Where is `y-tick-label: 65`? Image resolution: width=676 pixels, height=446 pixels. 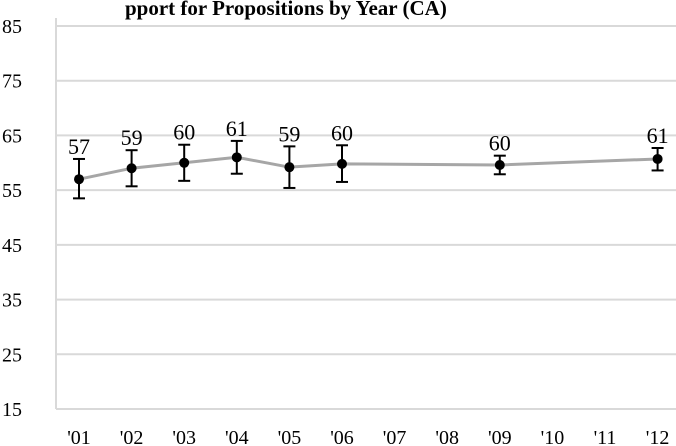 y-tick-label: 65 is located at coordinates (12, 136).